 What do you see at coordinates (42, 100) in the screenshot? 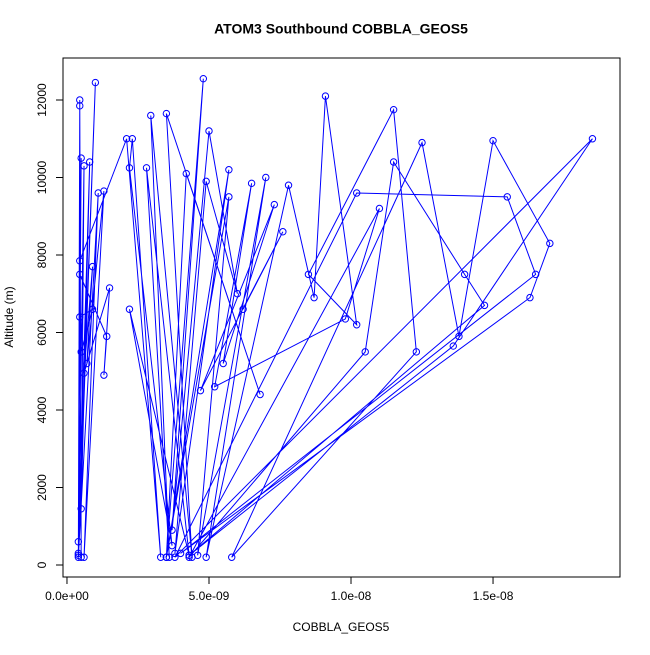
I see `y-tick-label: 12000` at bounding box center [42, 100].